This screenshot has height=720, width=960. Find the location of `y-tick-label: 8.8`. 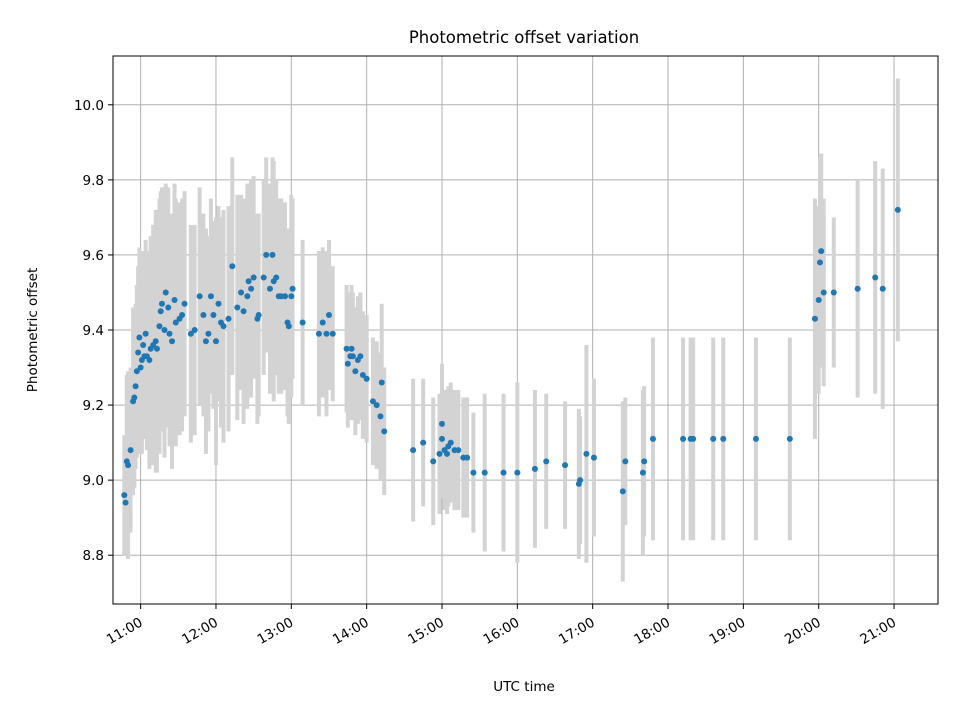

y-tick-label: 8.8 is located at coordinates (93, 556).